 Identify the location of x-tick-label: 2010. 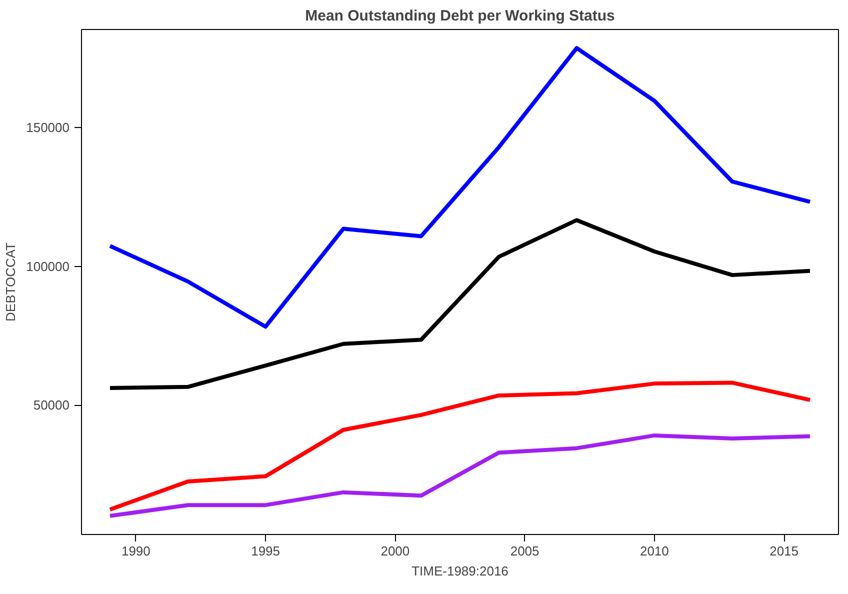
(654, 551).